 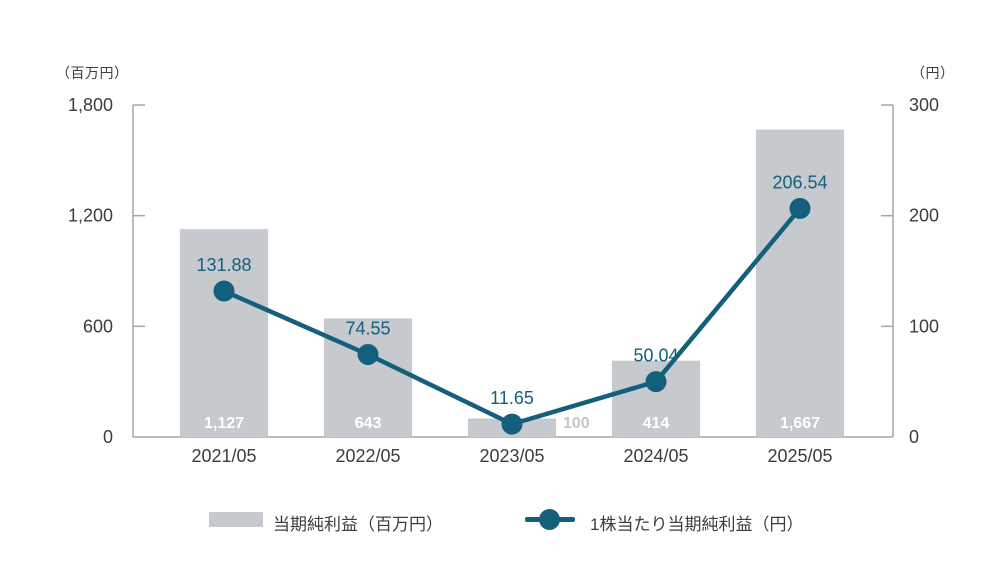 I want to click on bar-value-label: 414, so click(x=656, y=423).